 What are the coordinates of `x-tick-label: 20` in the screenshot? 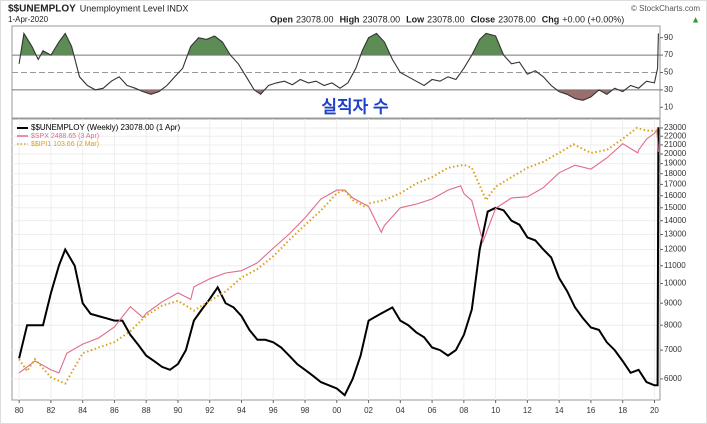 It's located at (654, 410).